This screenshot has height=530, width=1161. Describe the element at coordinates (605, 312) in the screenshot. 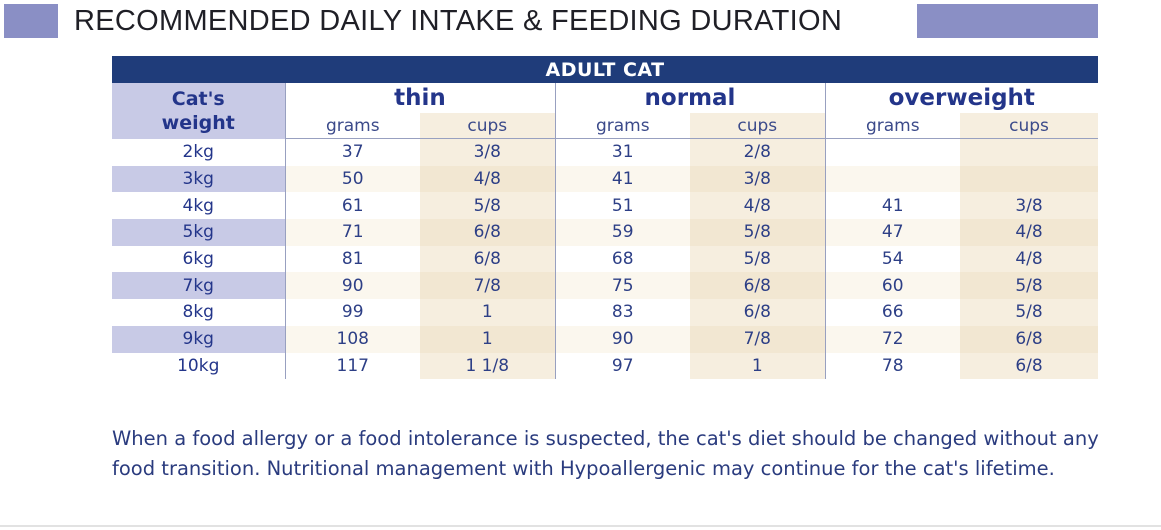

I see `table-row: 8kg 99 1 83 6/8 66 5/8` at that location.